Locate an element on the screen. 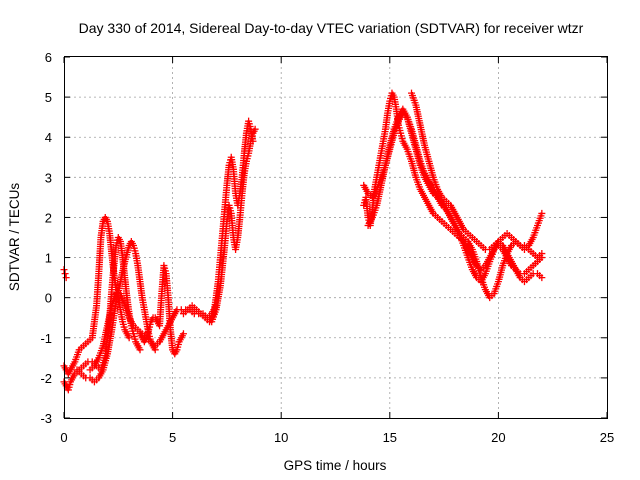 The width and height of the screenshot is (640, 480). y-tick-label: 3 is located at coordinates (48, 177).